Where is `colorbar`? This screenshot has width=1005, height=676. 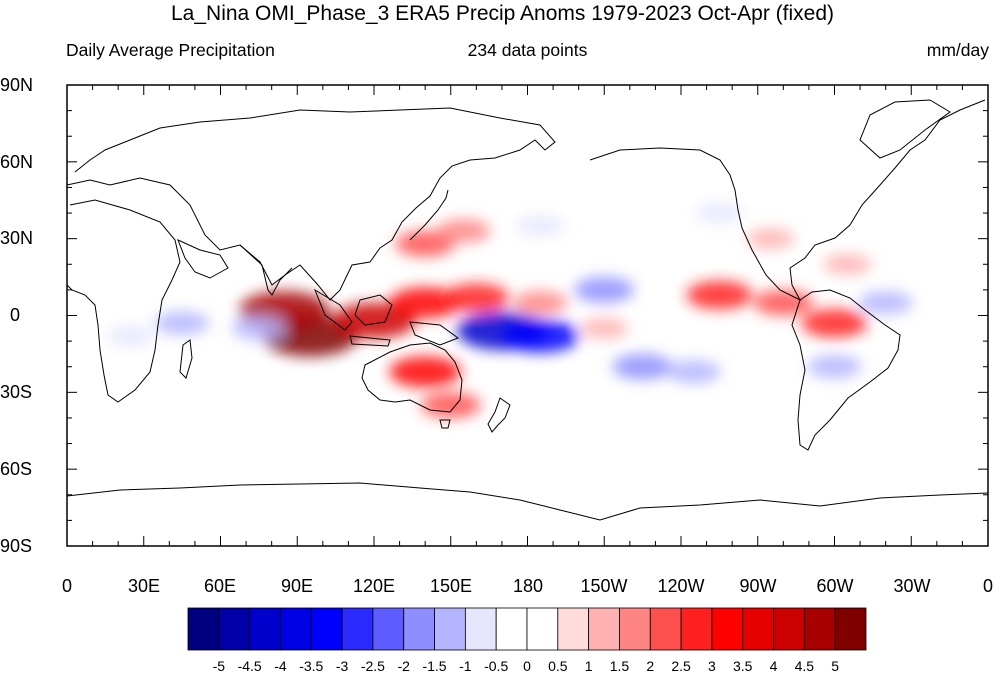
colorbar is located at coordinates (527, 629).